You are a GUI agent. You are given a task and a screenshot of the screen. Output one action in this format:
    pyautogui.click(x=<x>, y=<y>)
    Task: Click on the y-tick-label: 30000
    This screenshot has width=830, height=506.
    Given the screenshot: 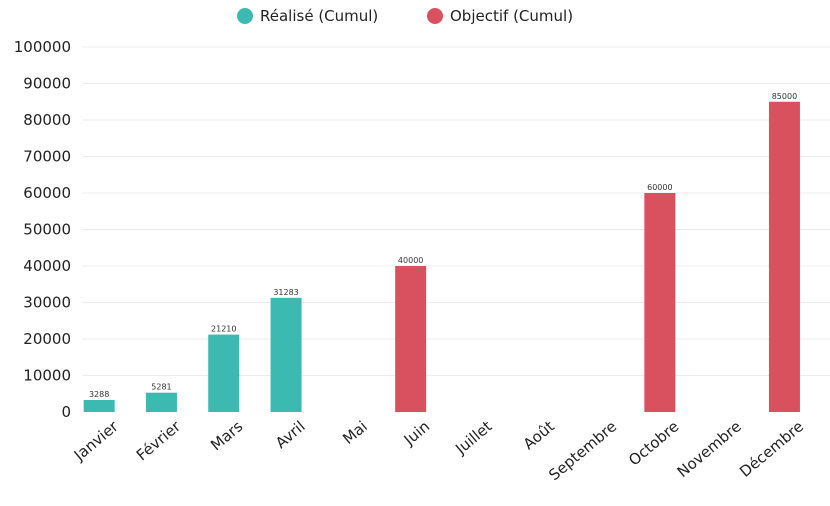 What is the action you would take?
    pyautogui.click(x=47, y=303)
    